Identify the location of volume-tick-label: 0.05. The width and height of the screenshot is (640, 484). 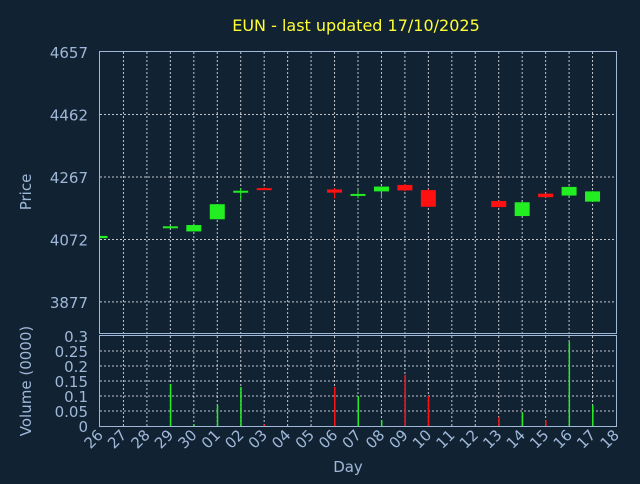
(71, 412).